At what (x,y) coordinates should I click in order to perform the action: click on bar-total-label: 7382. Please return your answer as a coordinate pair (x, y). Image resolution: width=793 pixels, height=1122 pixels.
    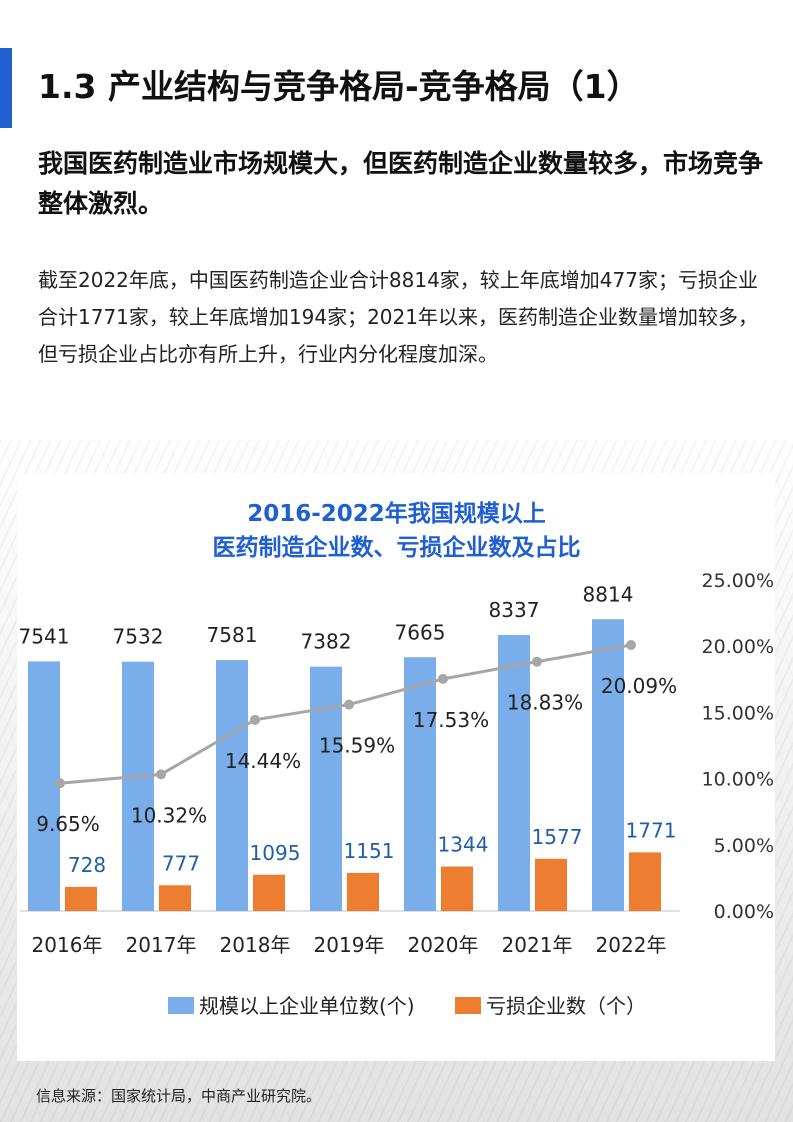
    Looking at the image, I should click on (326, 642).